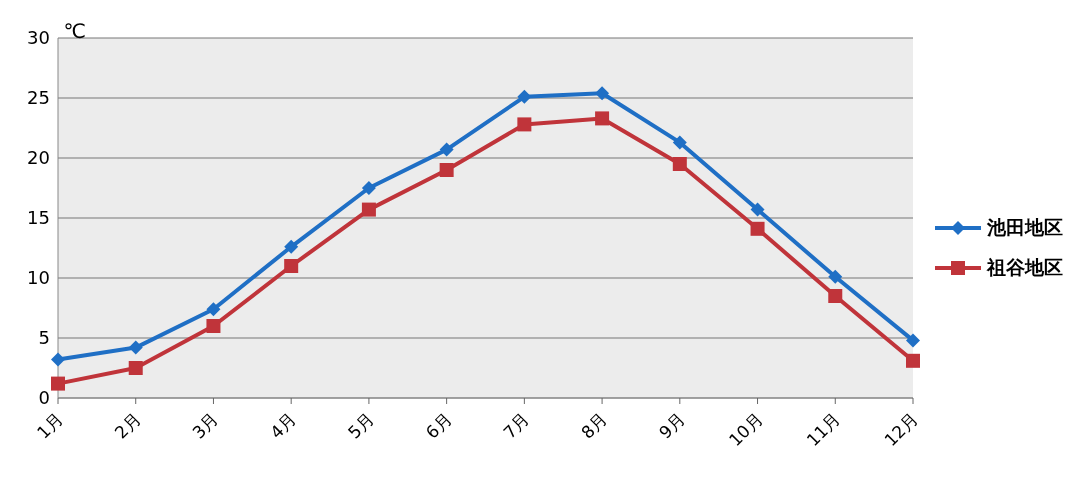 The image size is (1091, 497). What do you see at coordinates (1025, 267) in the screenshot?
I see `legend-label: 祖谷地区` at bounding box center [1025, 267].